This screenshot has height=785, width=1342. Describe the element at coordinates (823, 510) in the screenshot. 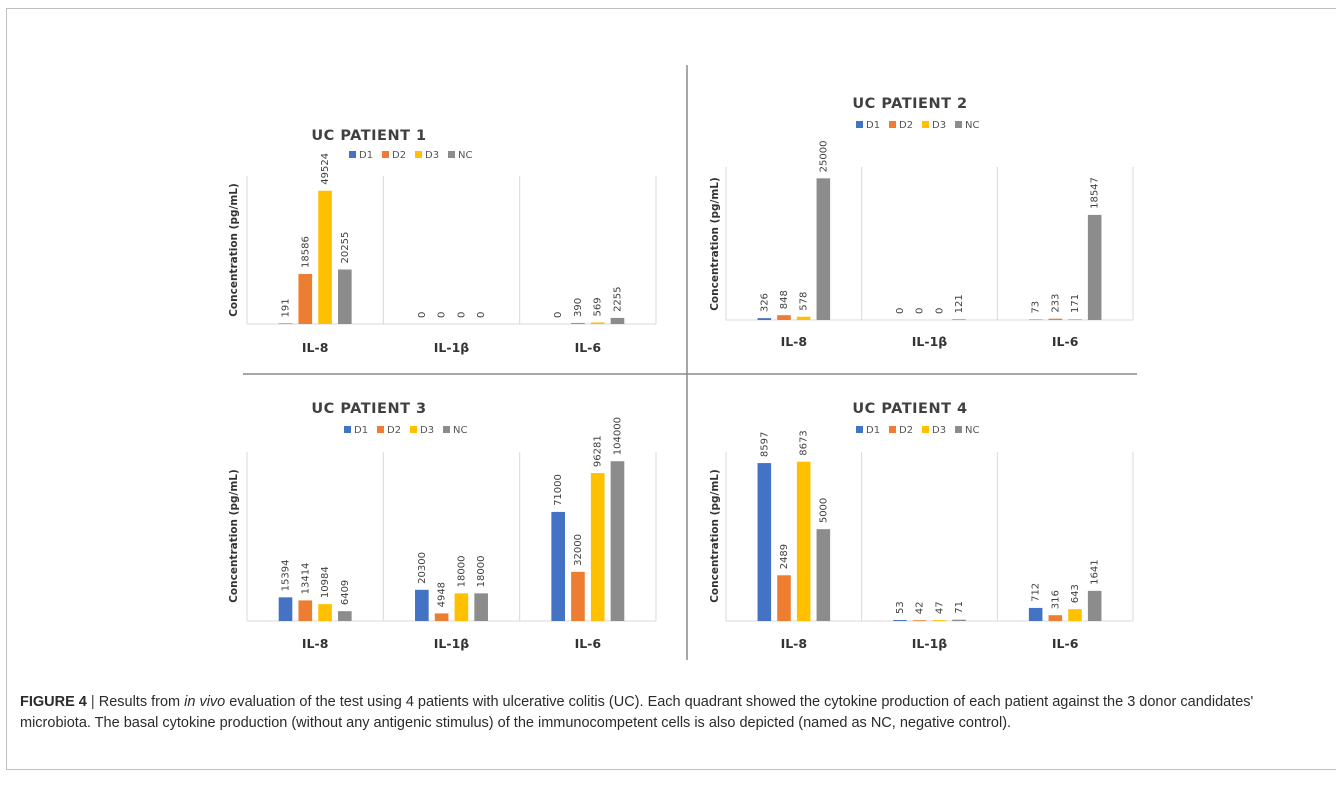

I see `data-label: 5000` at that location.